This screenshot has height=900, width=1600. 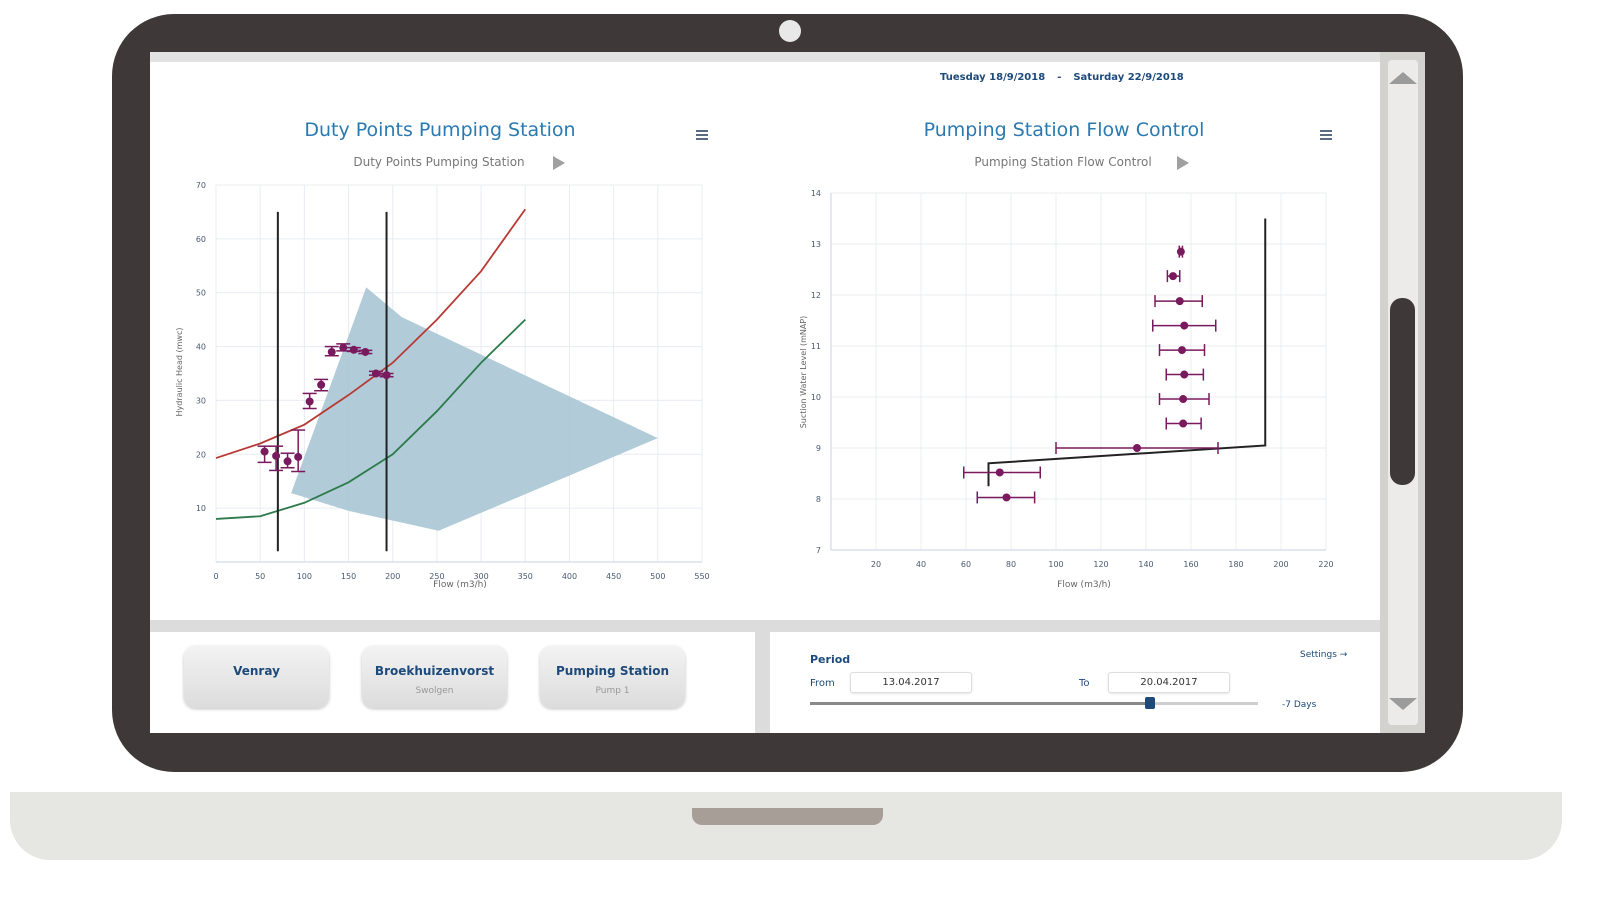 What do you see at coordinates (1150, 703) in the screenshot?
I see `slider-handle` at bounding box center [1150, 703].